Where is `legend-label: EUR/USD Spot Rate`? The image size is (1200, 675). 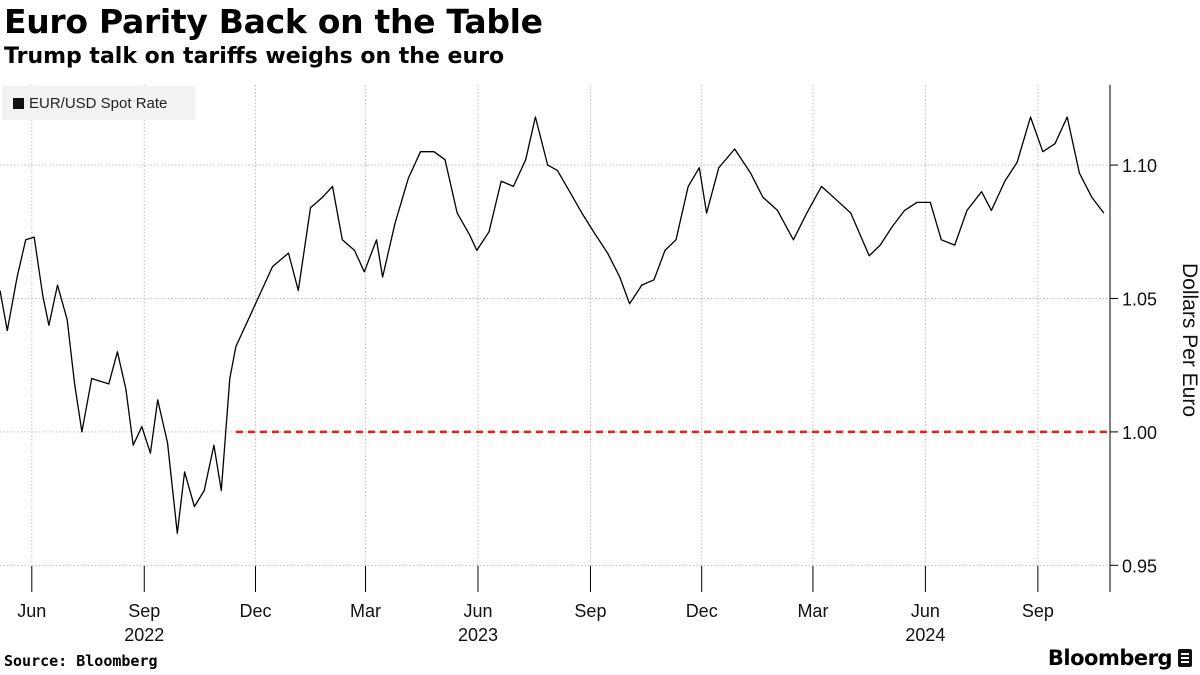
legend-label: EUR/USD Spot Rate is located at coordinates (98, 103).